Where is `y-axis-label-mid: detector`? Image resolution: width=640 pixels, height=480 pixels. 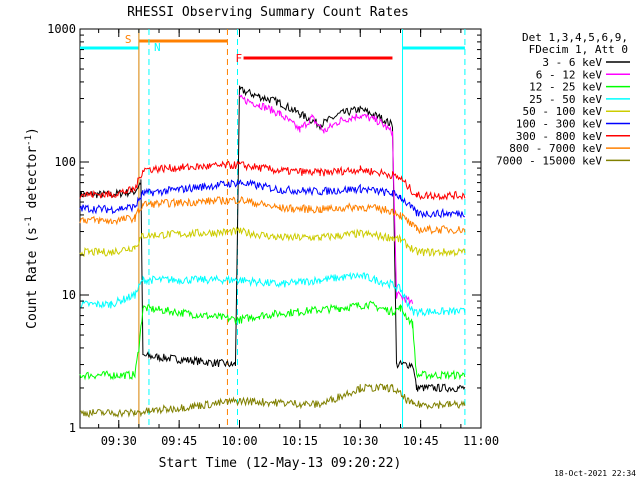
y-axis-label-mid: detector is located at coordinates (32, 181).